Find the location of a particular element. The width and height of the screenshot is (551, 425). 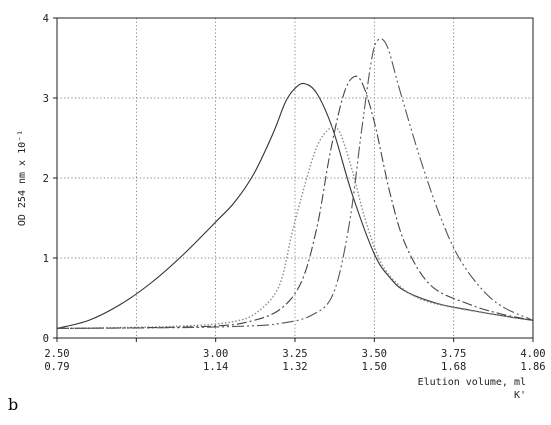

k-tick-label-3: 1.32 is located at coordinates (294, 367).